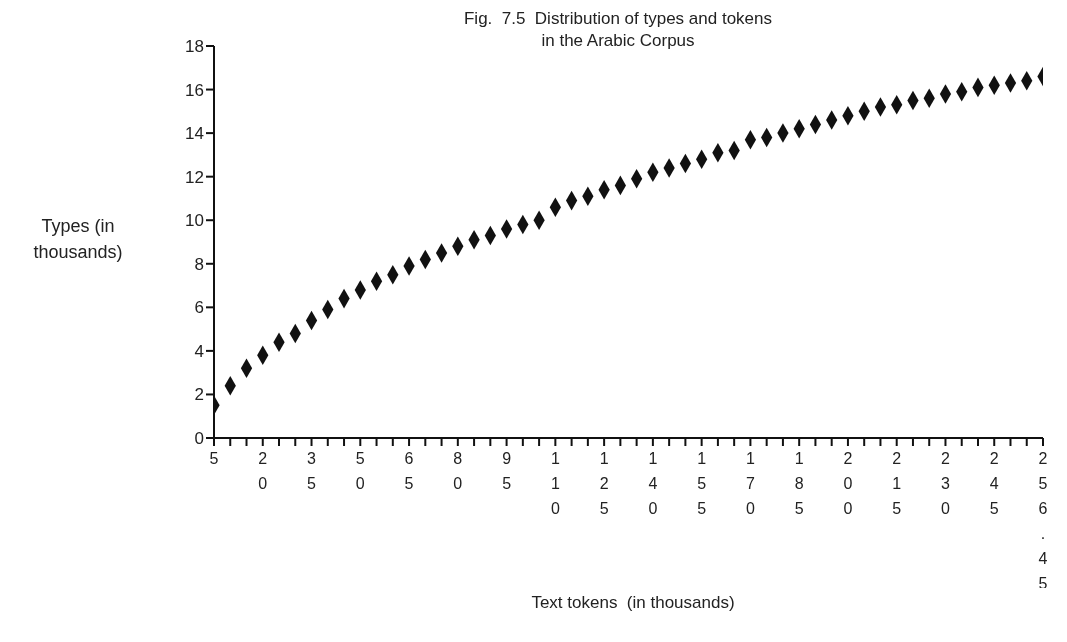 This screenshot has height=642, width=1067. What do you see at coordinates (750, 483) in the screenshot?
I see `x-tick-label: 170` at bounding box center [750, 483].